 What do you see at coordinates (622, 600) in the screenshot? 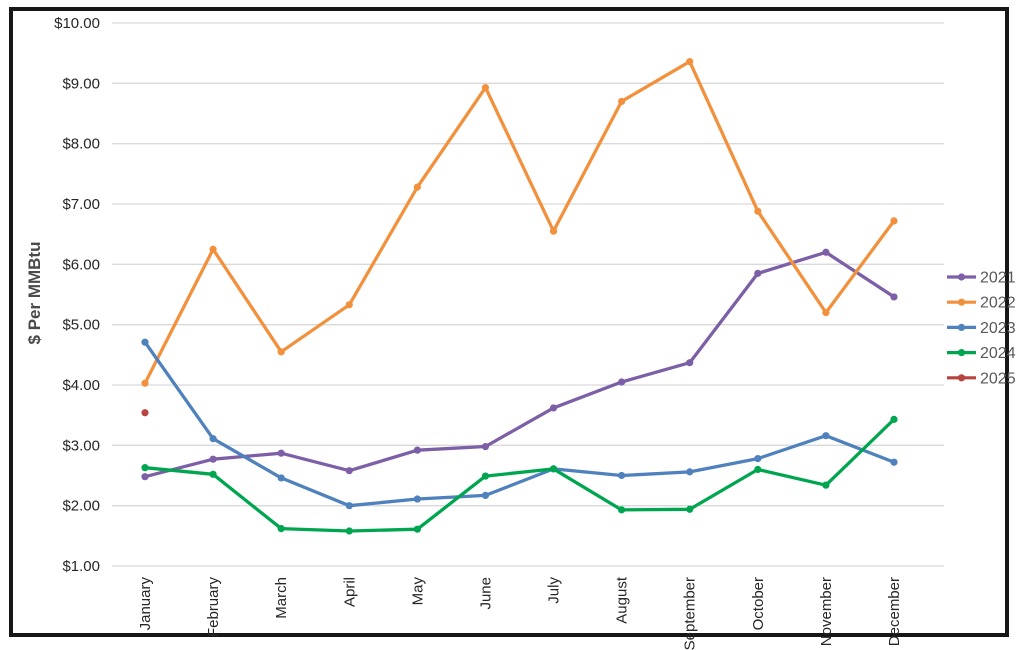
I see `x-axis-tick-label: August` at bounding box center [622, 600].